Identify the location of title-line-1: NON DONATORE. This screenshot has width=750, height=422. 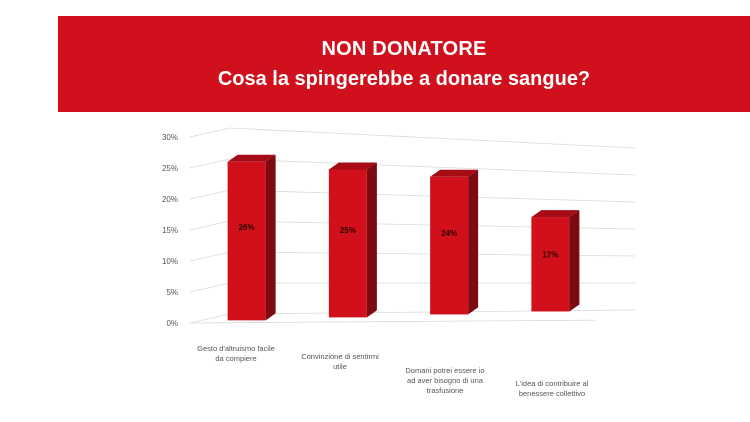
(404, 49).